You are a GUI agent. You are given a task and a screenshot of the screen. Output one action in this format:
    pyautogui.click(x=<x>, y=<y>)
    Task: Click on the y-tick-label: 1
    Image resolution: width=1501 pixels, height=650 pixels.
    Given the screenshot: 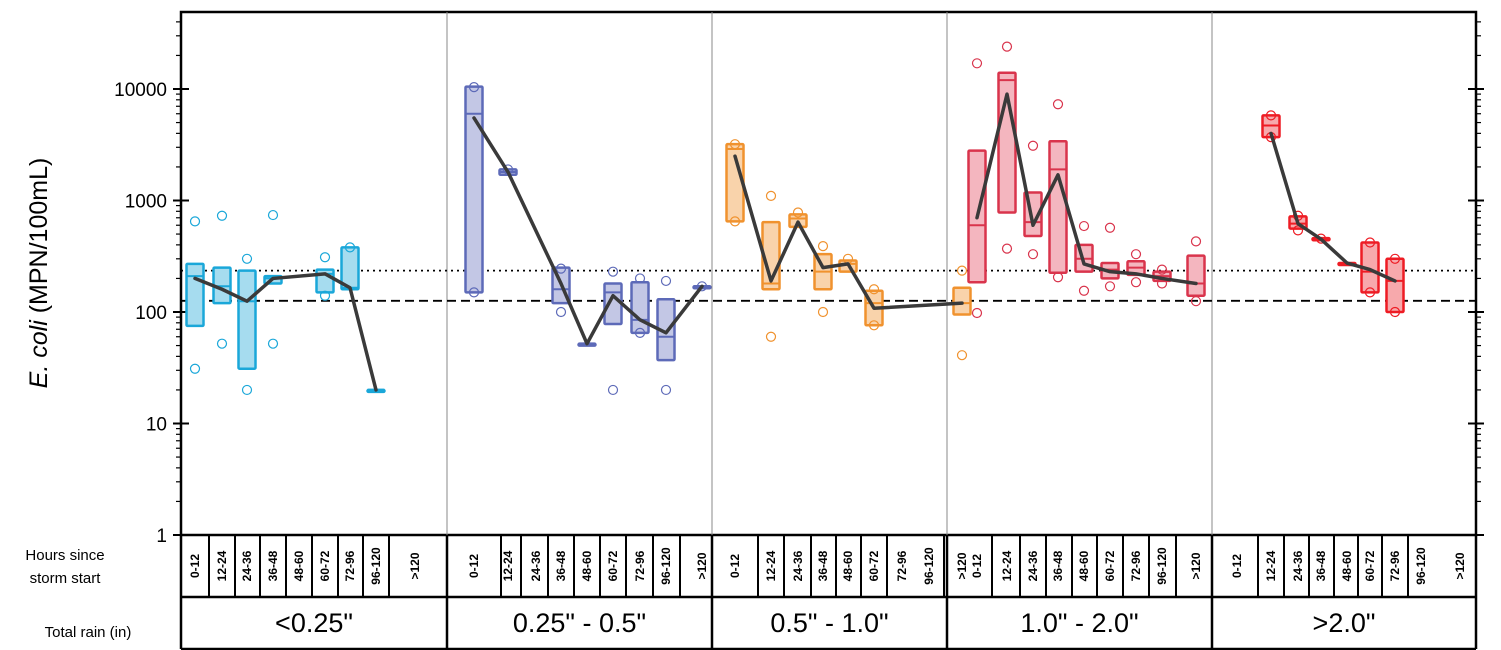 What is the action you would take?
    pyautogui.click(x=161, y=536)
    